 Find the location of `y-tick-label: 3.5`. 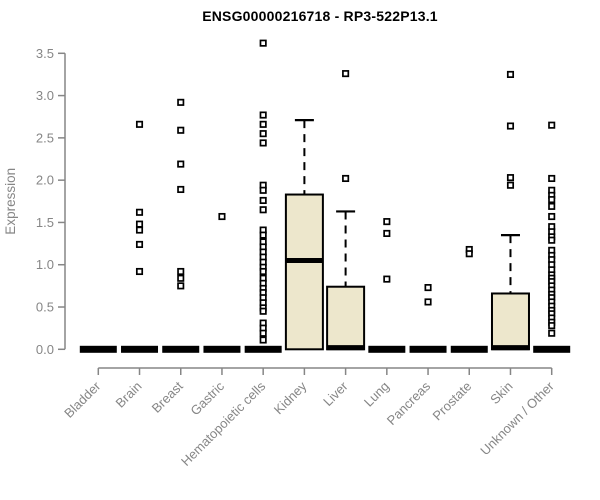

y-tick-label: 3.5 is located at coordinates (45, 53).